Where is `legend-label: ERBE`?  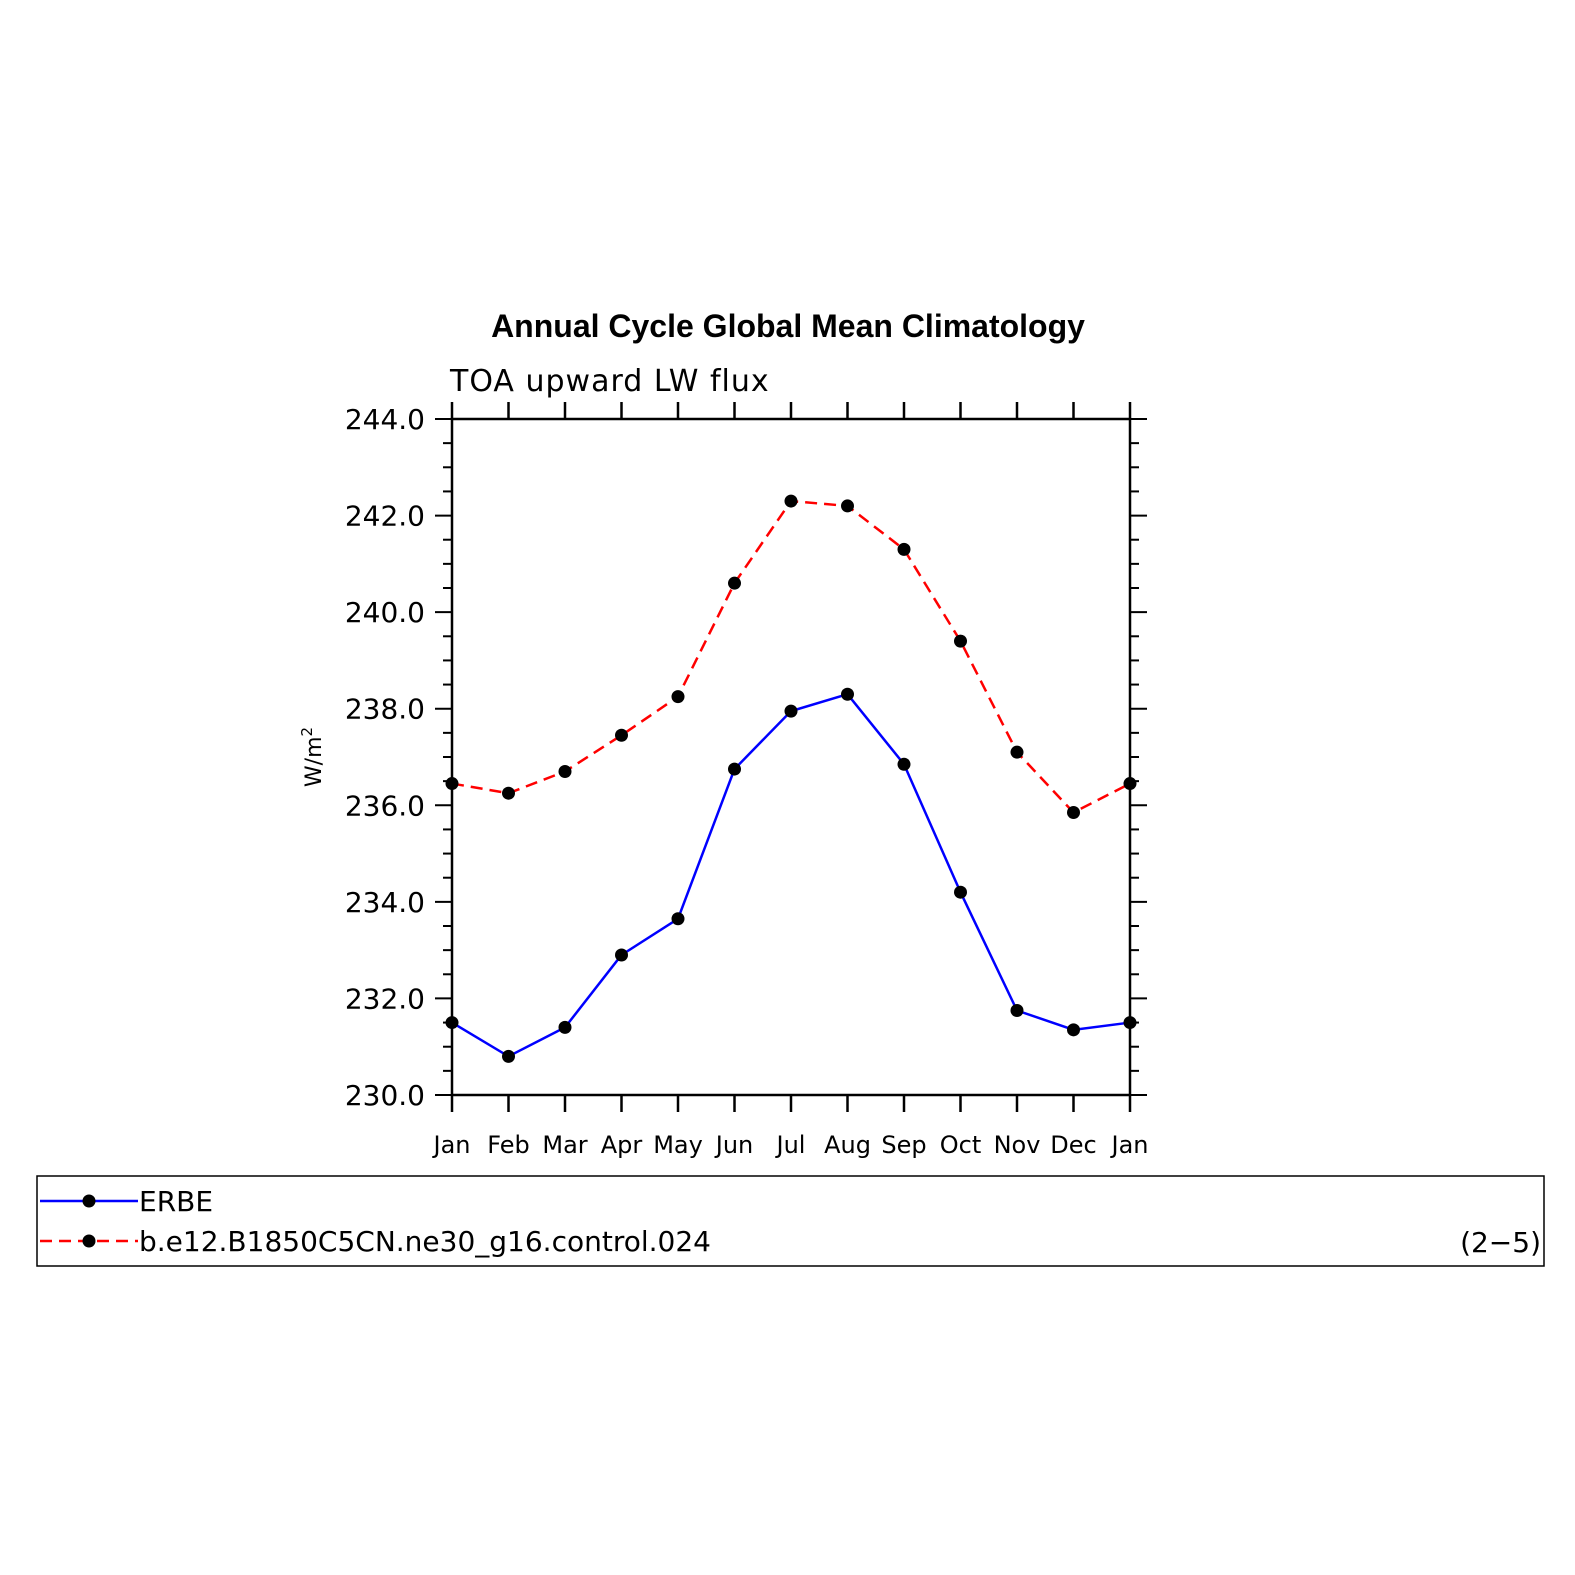 legend-label: ERBE is located at coordinates (176, 1201).